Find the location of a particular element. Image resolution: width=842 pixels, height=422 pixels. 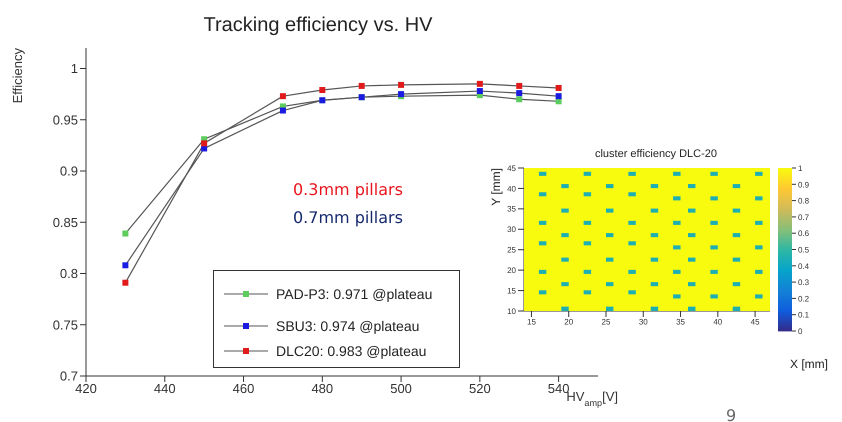

y-tick-label: 0.95 is located at coordinates (65, 120).